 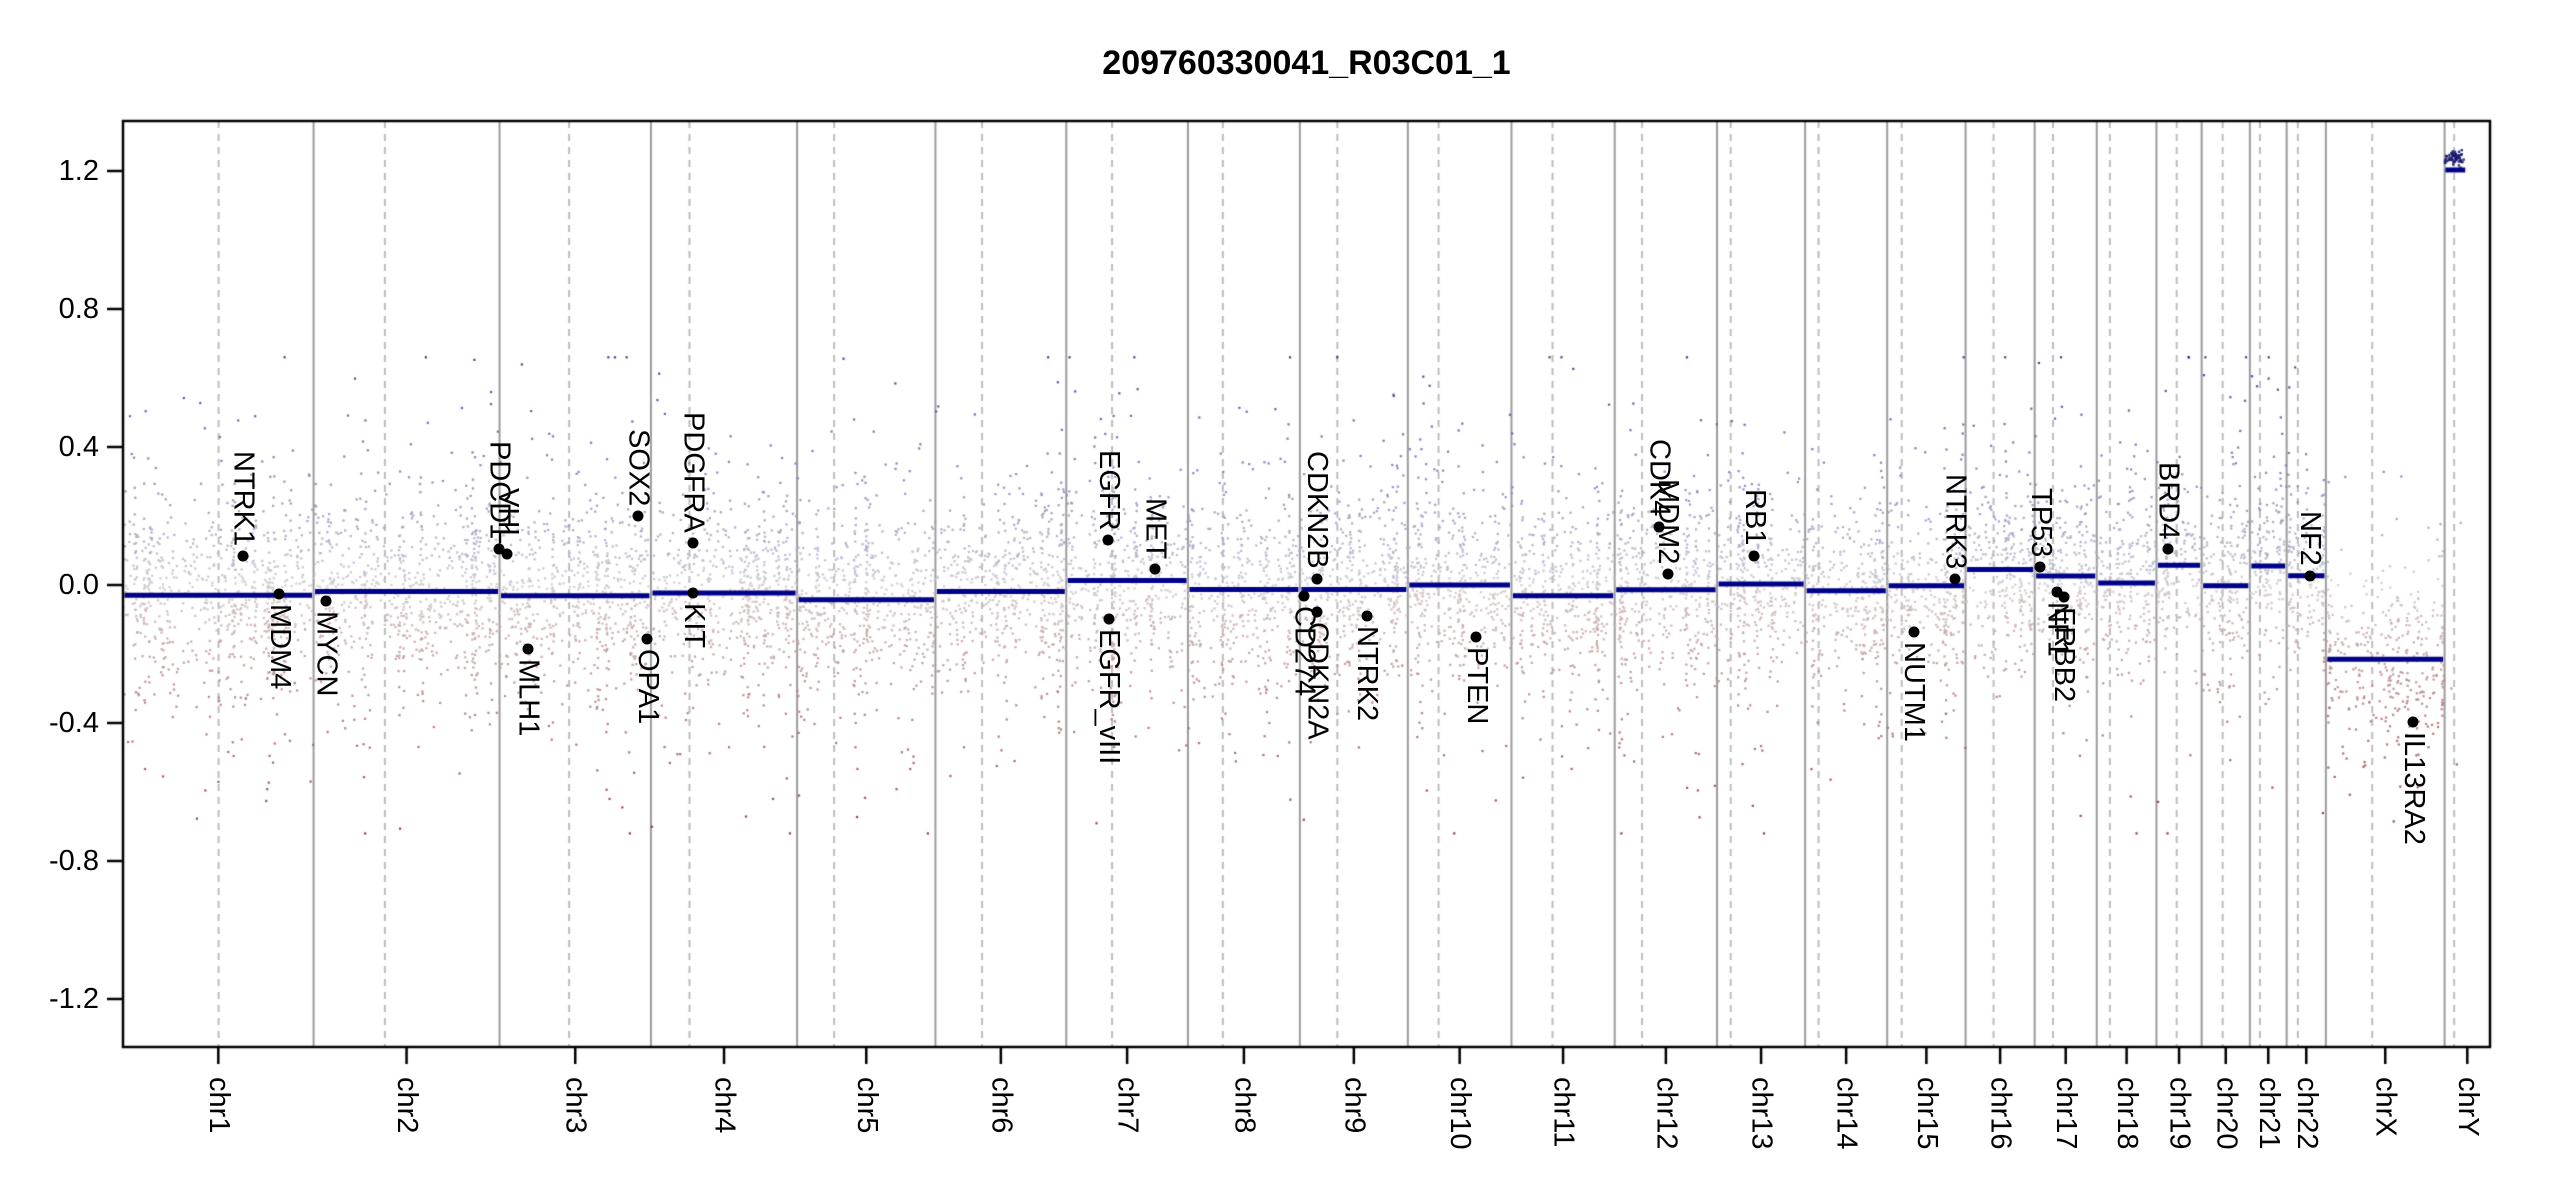 I want to click on y-tick-label: 0.4, so click(x=78, y=447).